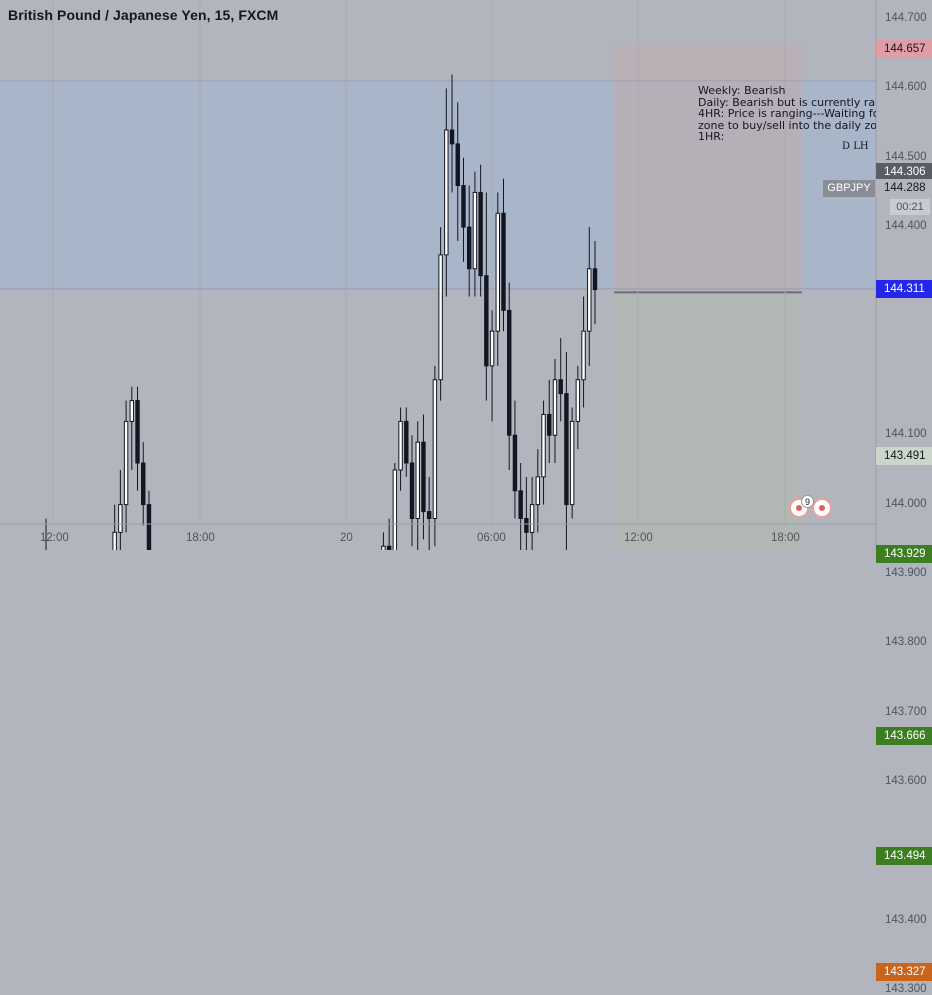  I want to click on price-label-tag: 144.311, so click(904, 288).